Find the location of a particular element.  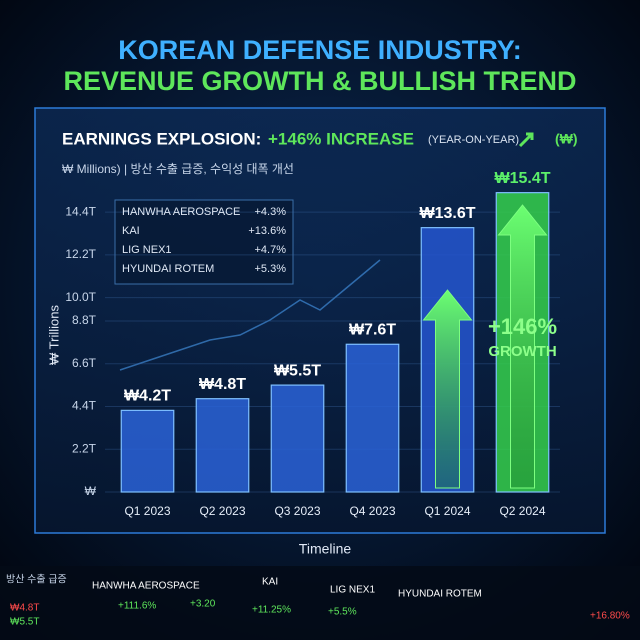

ticker-item: +11.25% is located at coordinates (271, 610).